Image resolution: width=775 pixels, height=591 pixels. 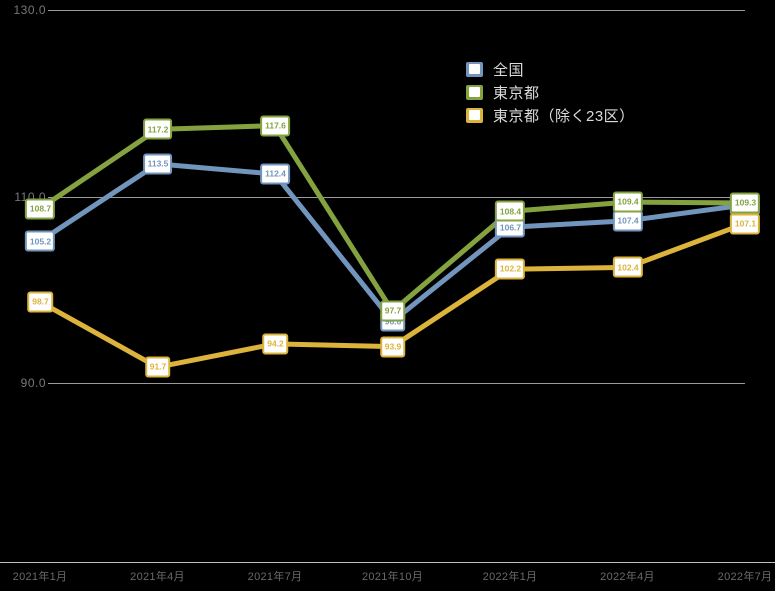 I want to click on data-point-label: 105.2, so click(x=40, y=241).